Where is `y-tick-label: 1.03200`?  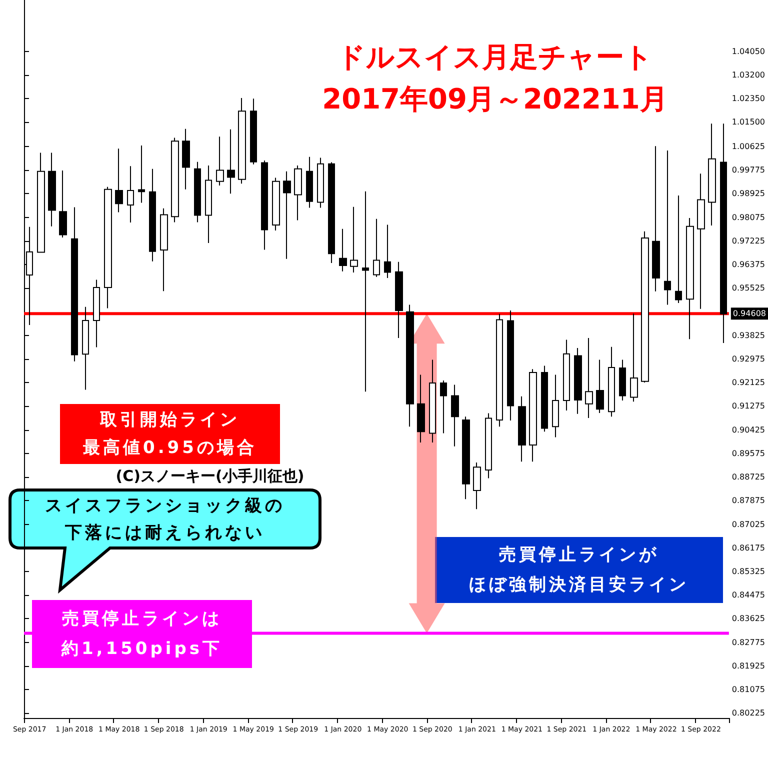
y-tick-label: 1.03200 is located at coordinates (749, 75).